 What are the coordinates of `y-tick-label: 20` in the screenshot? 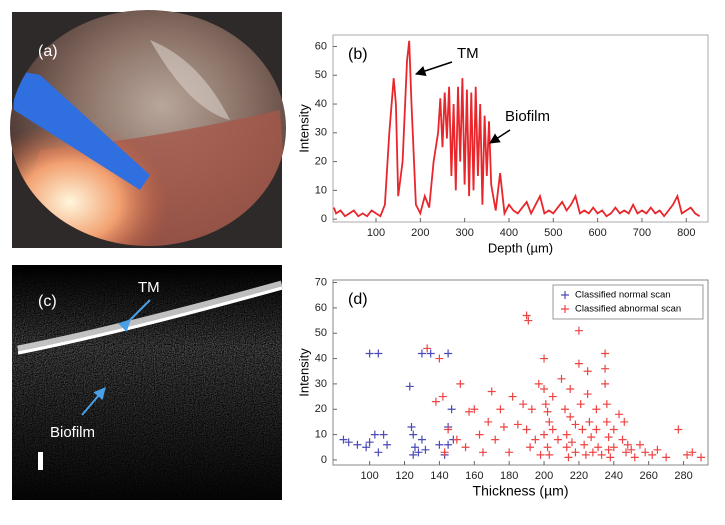 It's located at (321, 161).